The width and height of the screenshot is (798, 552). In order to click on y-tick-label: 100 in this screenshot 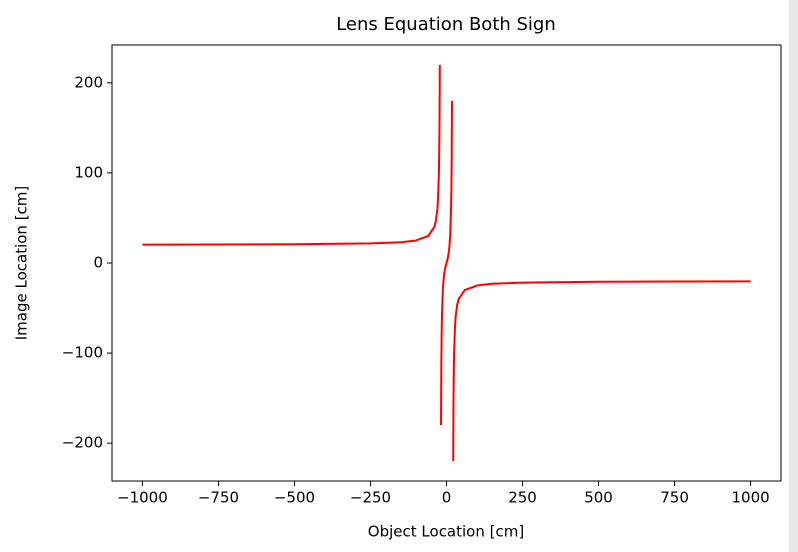, I will do `click(88, 172)`.